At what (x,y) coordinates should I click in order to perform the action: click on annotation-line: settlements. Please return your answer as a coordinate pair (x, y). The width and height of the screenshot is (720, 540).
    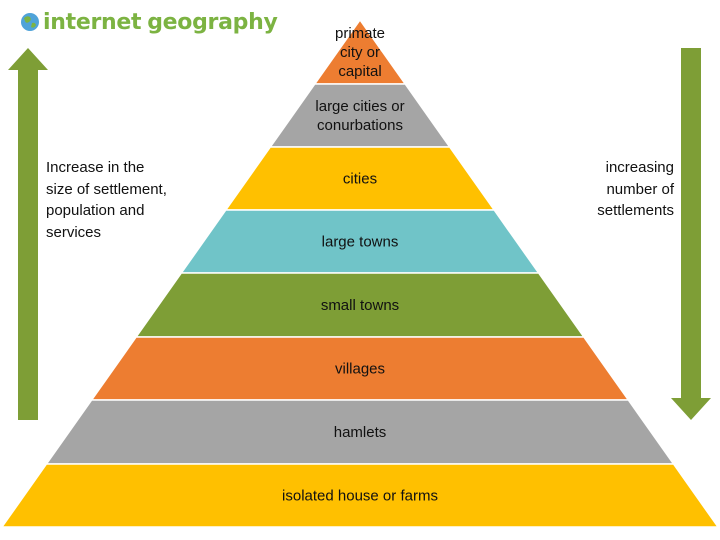
    Looking at the image, I should click on (635, 210).